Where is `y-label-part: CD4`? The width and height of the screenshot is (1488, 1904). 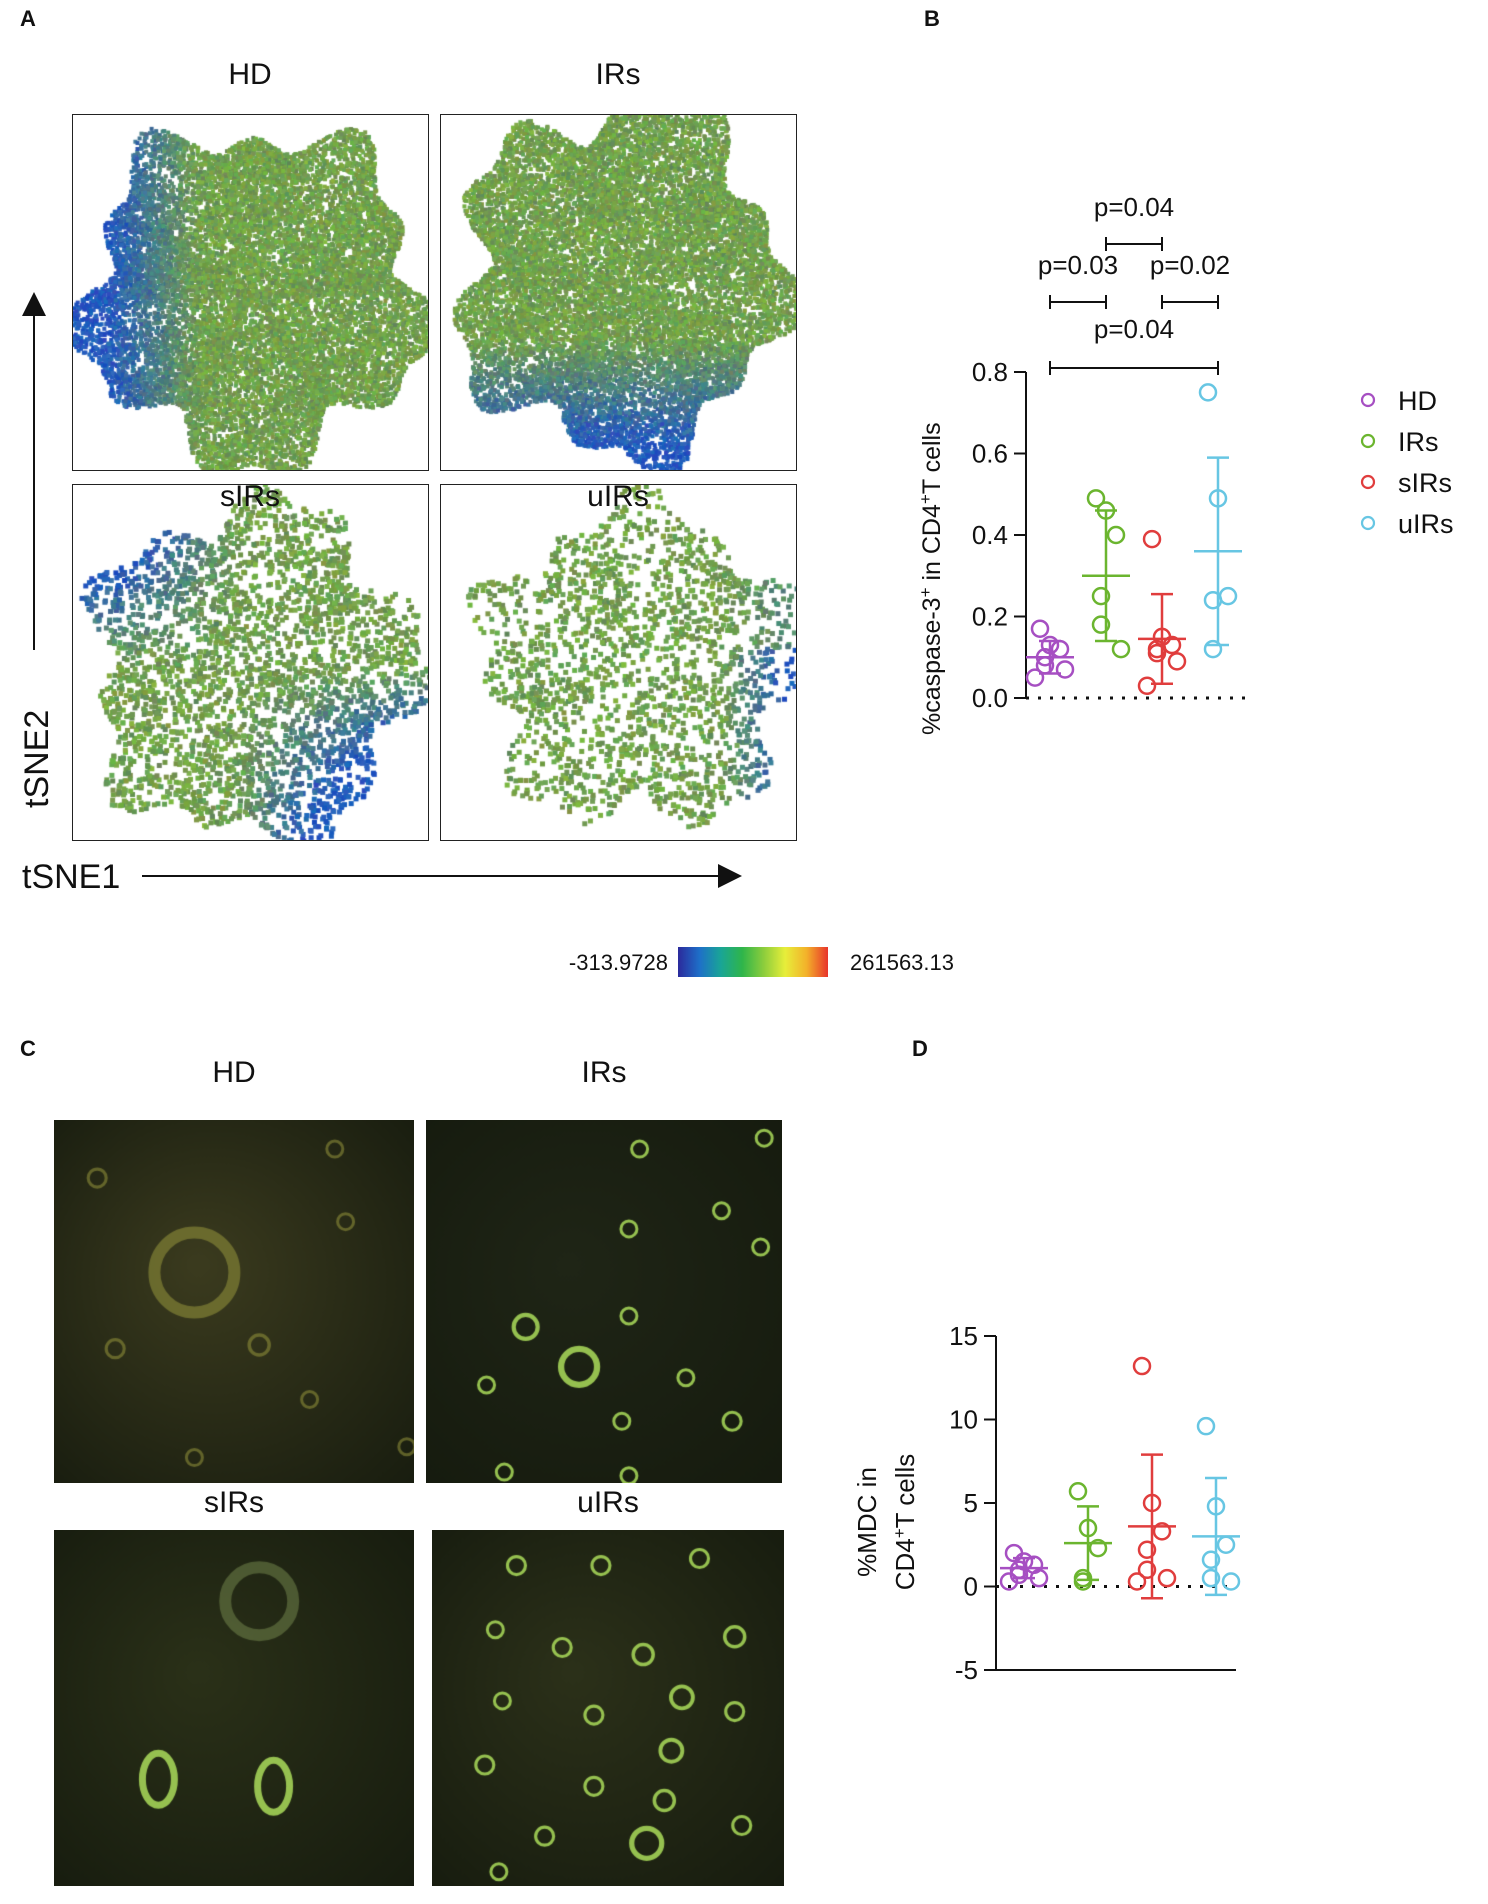 y-label-part: CD4 is located at coordinates (905, 1564).